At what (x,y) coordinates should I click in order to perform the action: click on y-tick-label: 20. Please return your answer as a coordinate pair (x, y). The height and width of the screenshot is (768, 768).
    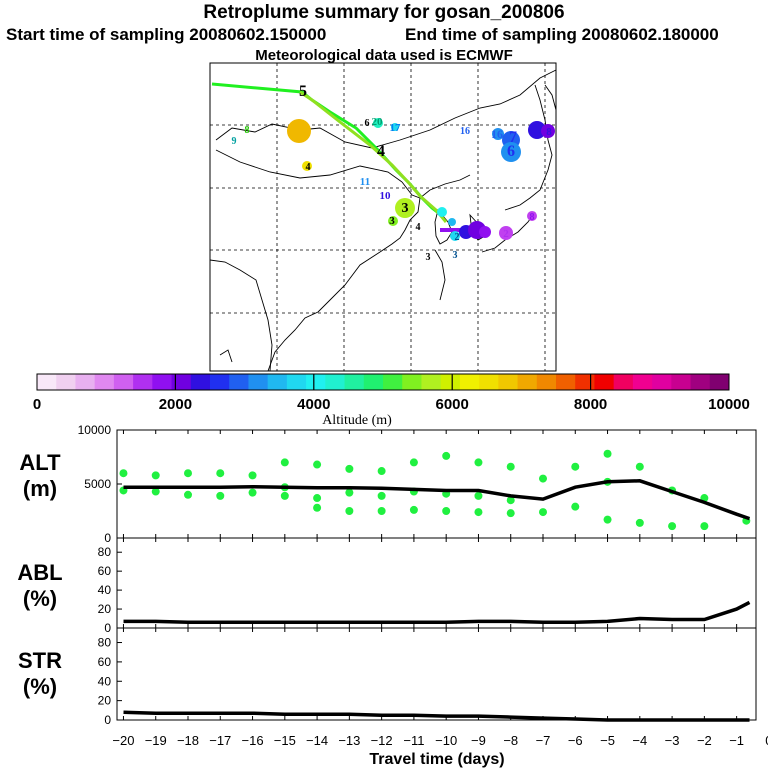
    Looking at the image, I should click on (105, 701).